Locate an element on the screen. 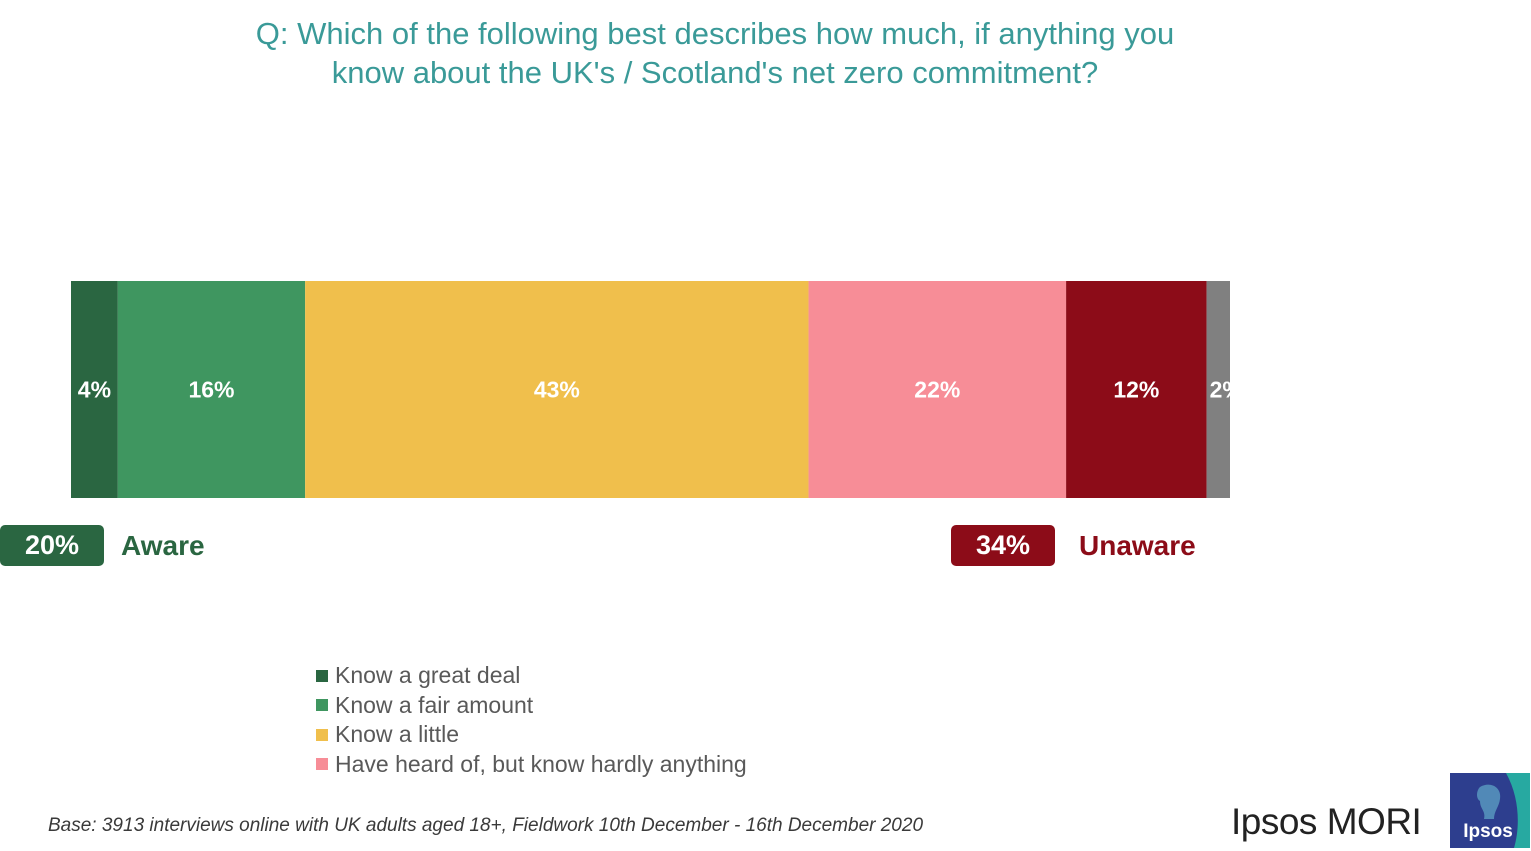 The image size is (1531, 851). bar-value-label: 43% is located at coordinates (557, 390).